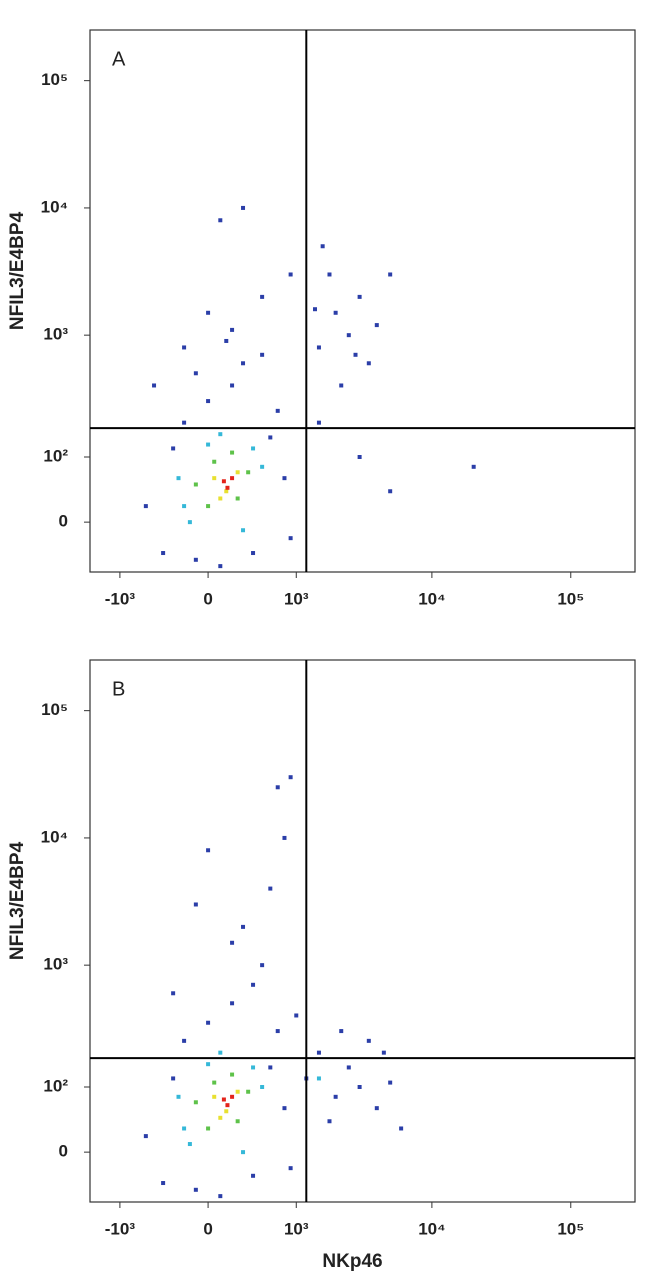 The width and height of the screenshot is (650, 1281). What do you see at coordinates (118, 689) in the screenshot?
I see `panel-label: B` at bounding box center [118, 689].